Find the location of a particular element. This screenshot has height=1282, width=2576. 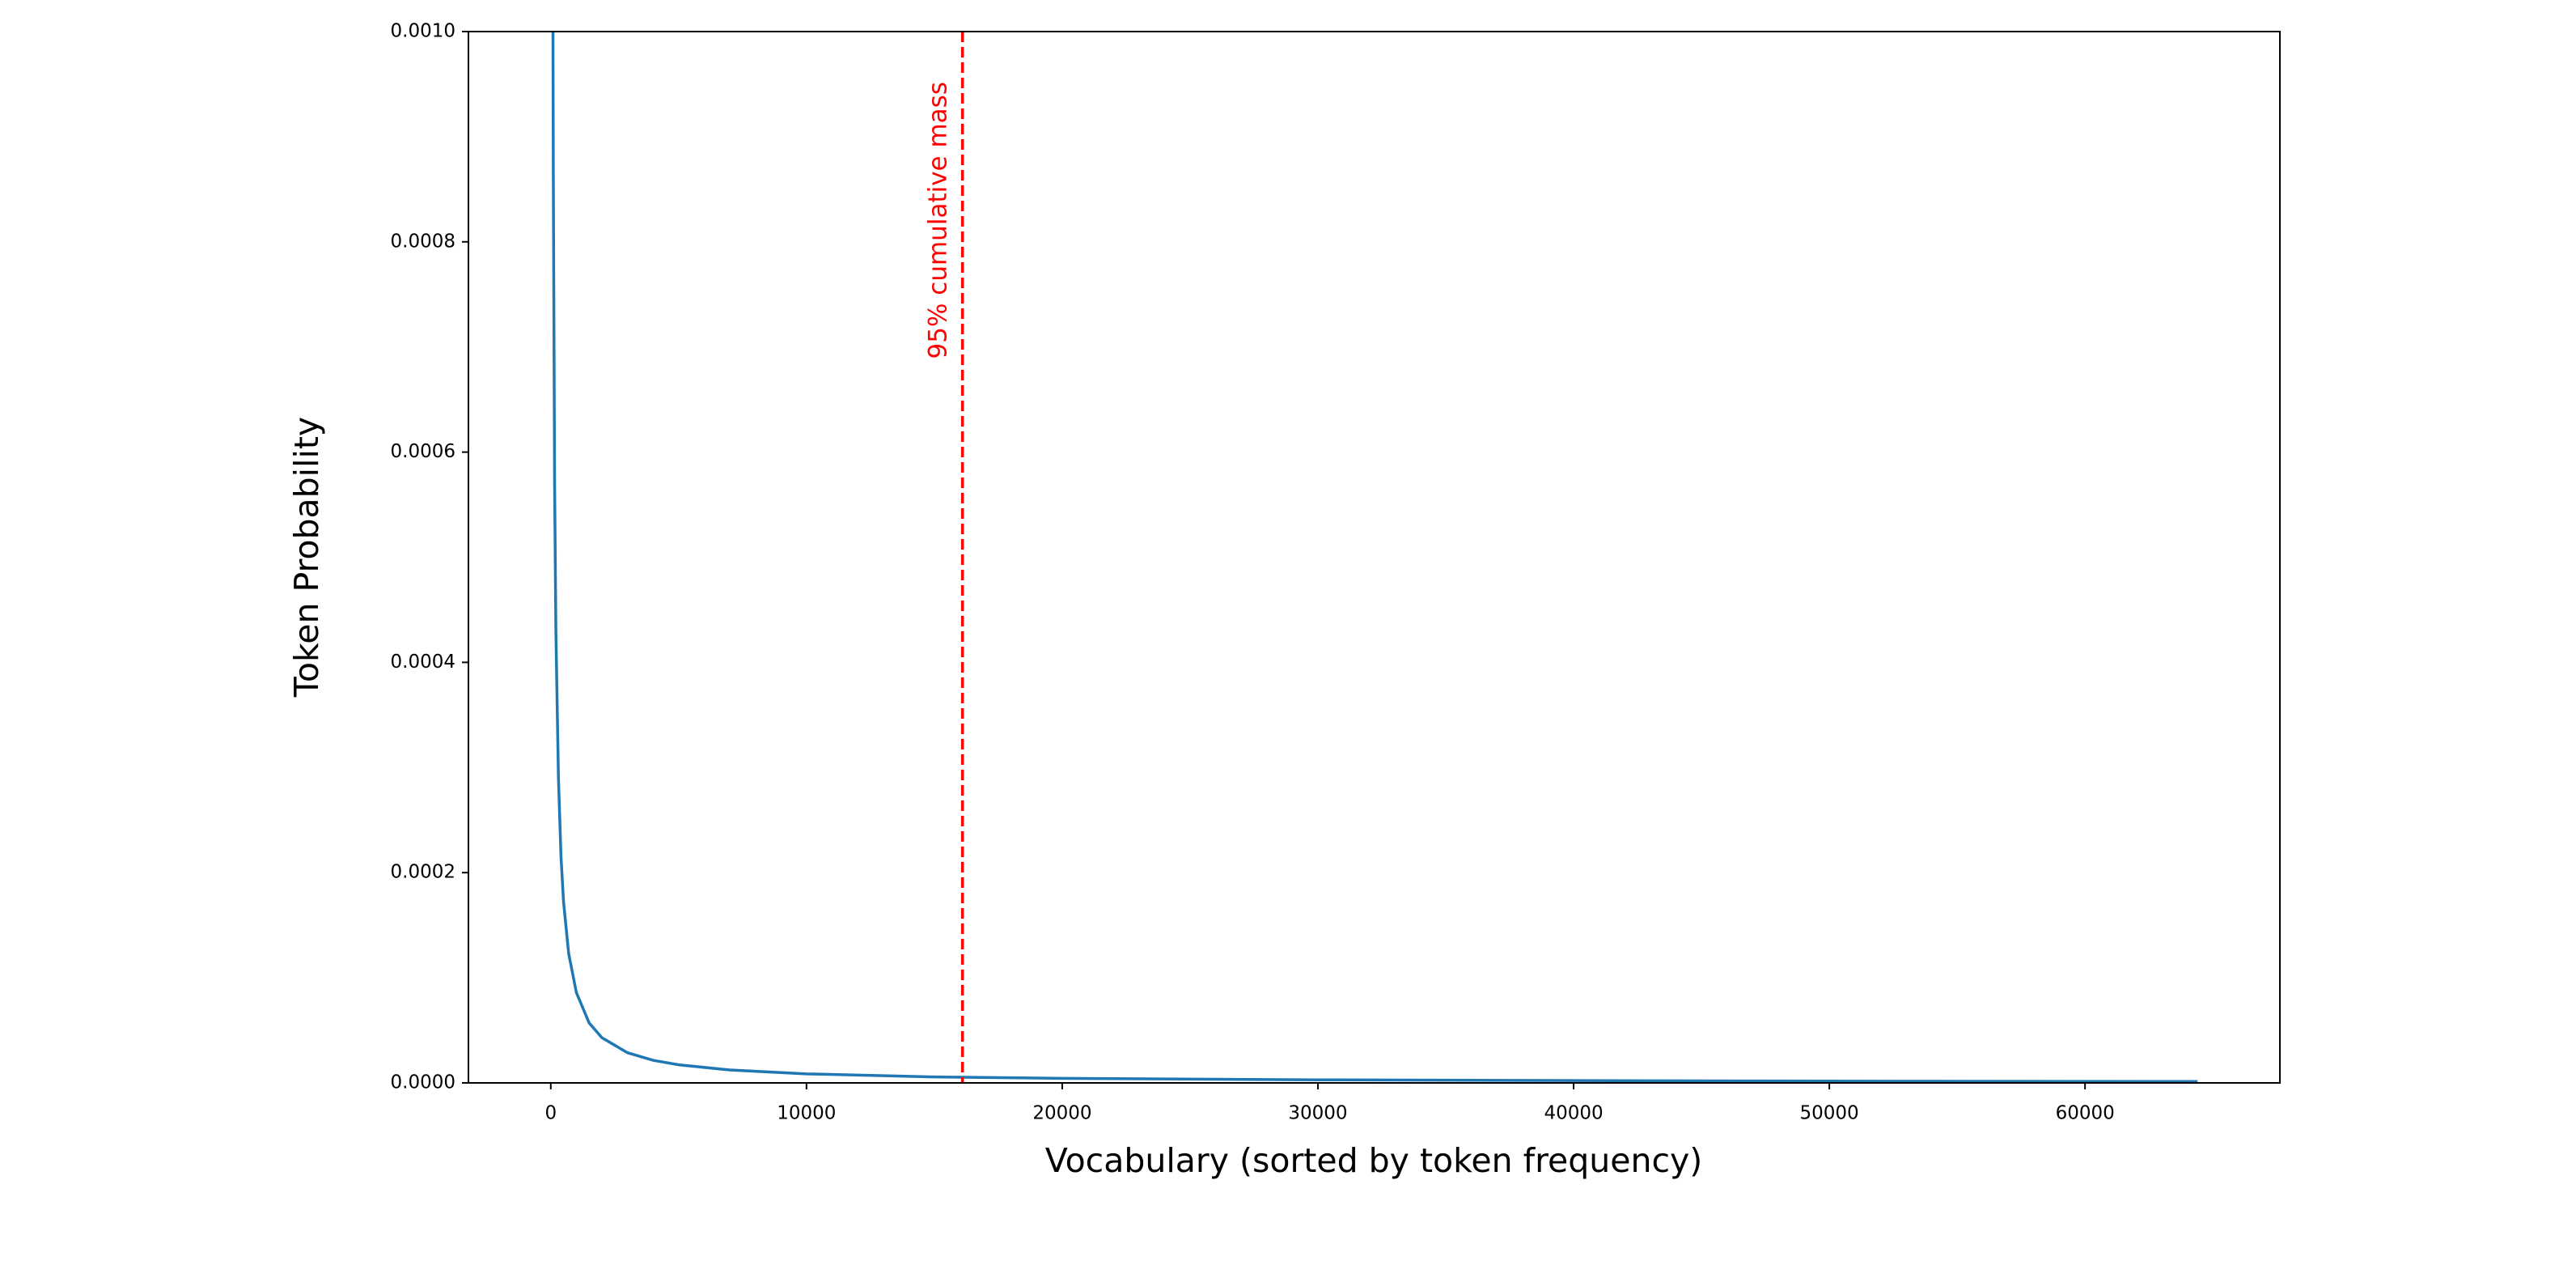

x-tick-label: 0 is located at coordinates (550, 1114).